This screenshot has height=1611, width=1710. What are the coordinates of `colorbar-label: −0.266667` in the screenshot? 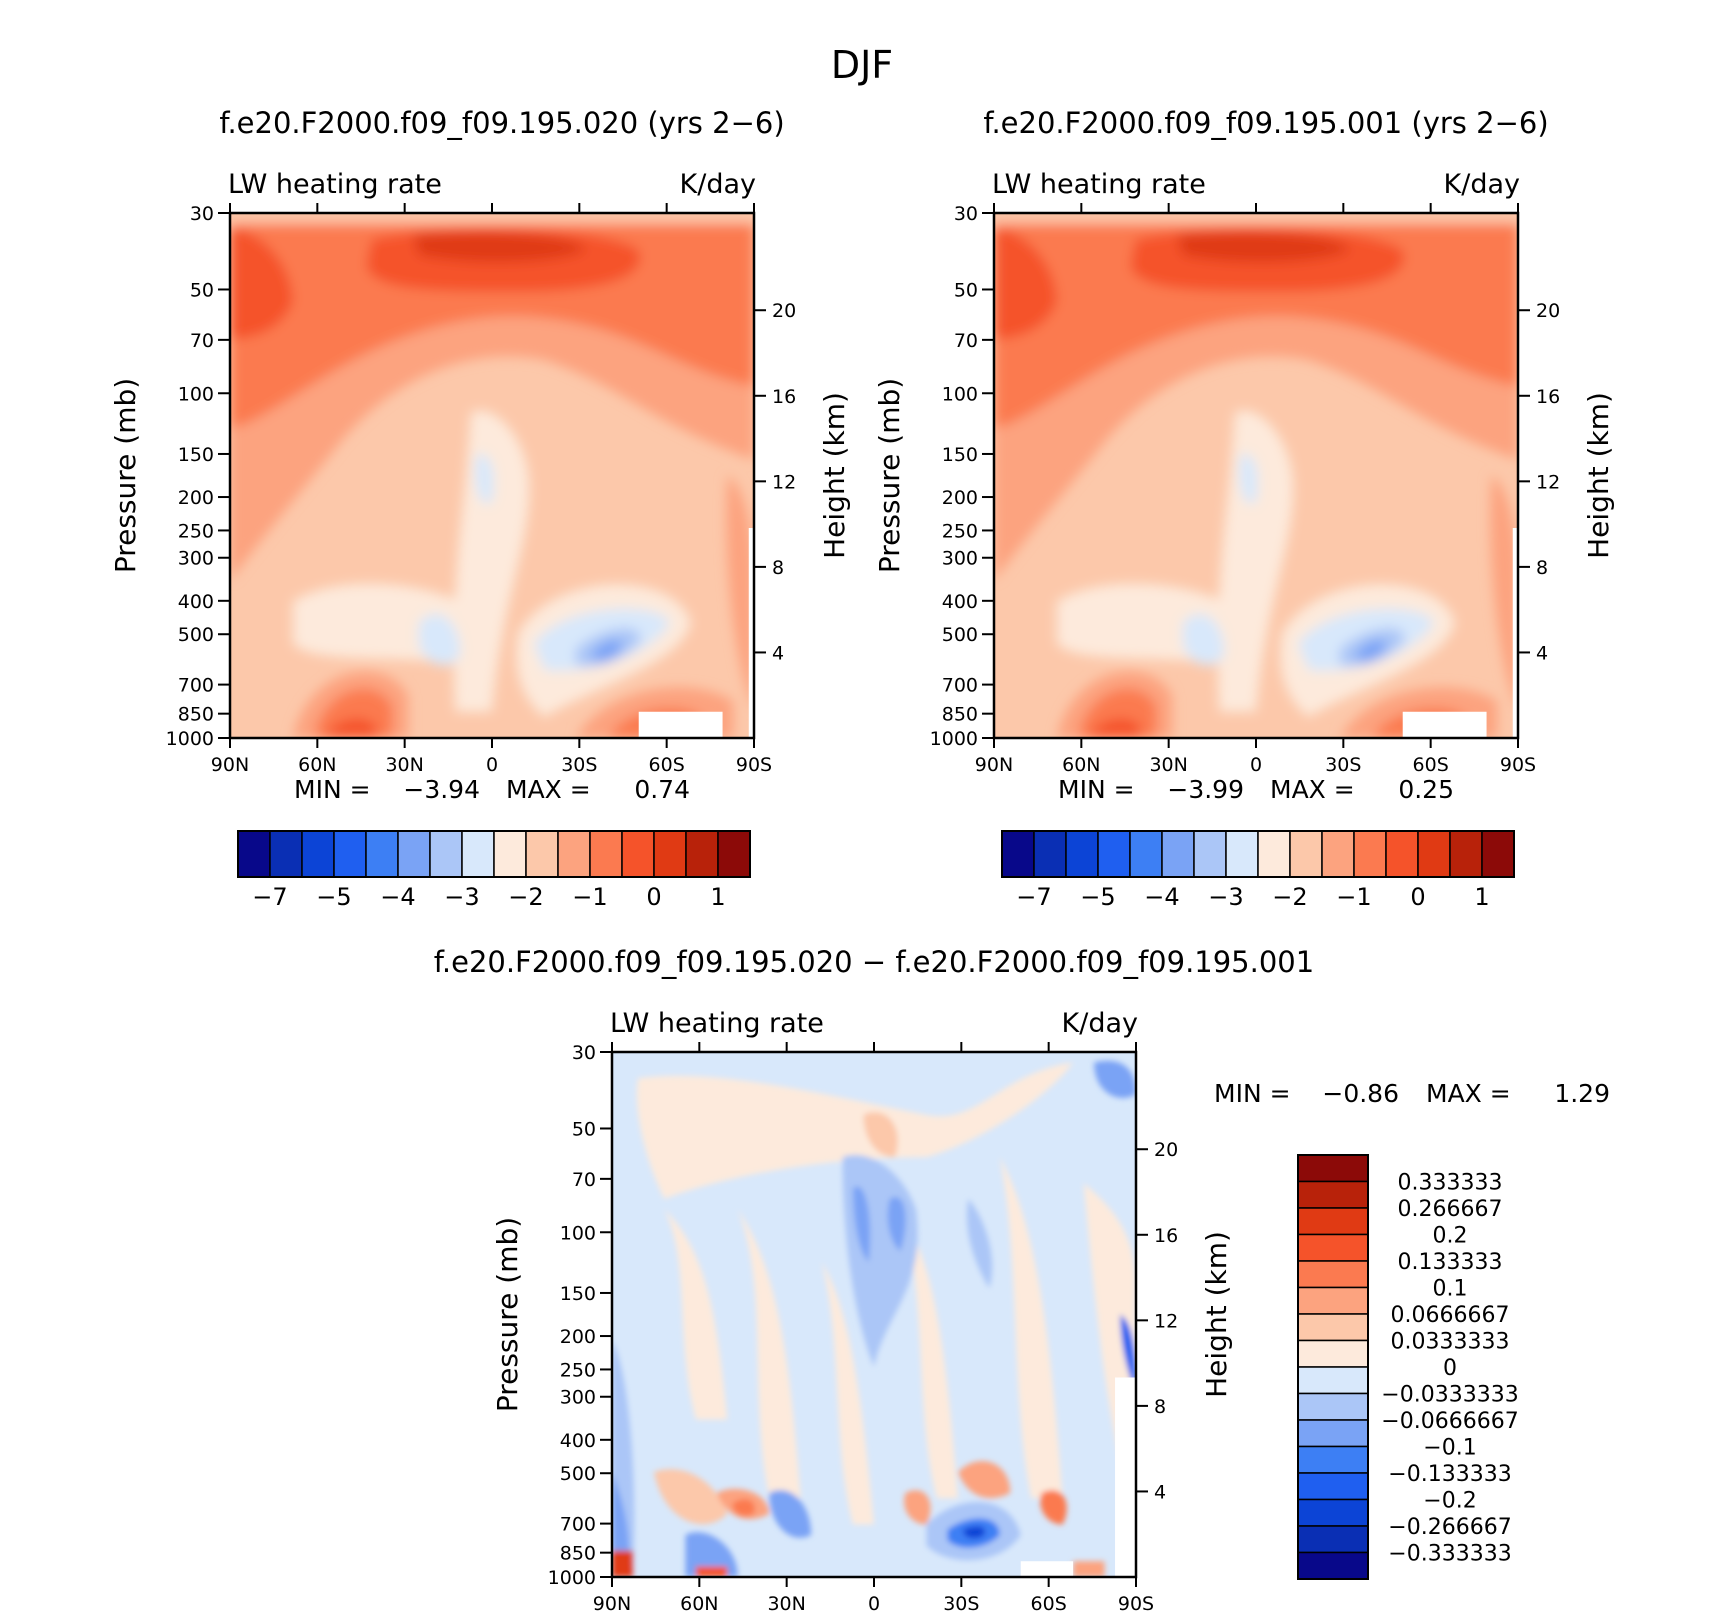 It's located at (1449, 1527).